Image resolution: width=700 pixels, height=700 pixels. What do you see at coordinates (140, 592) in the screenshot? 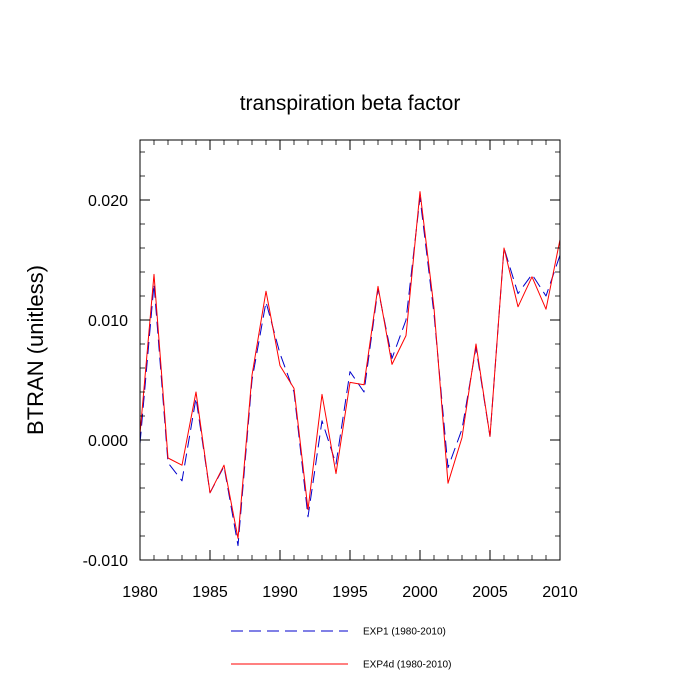
I see `x-tick-label: 1980` at bounding box center [140, 592].